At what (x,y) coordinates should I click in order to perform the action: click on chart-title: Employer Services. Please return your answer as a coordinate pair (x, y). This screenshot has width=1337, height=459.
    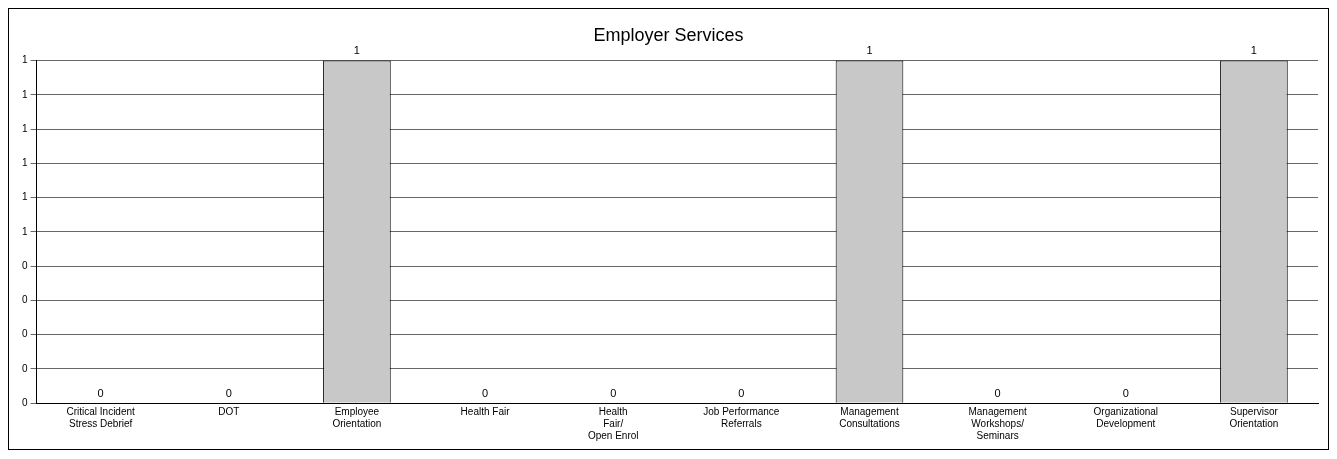
    Looking at the image, I should click on (668, 34).